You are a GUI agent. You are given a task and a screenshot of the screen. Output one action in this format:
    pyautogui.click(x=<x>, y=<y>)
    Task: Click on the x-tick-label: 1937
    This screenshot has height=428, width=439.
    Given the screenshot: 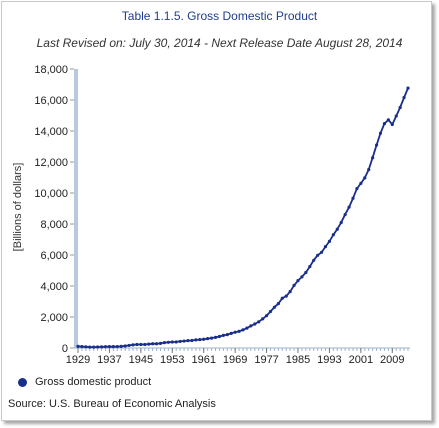 What is the action you would take?
    pyautogui.click(x=109, y=360)
    